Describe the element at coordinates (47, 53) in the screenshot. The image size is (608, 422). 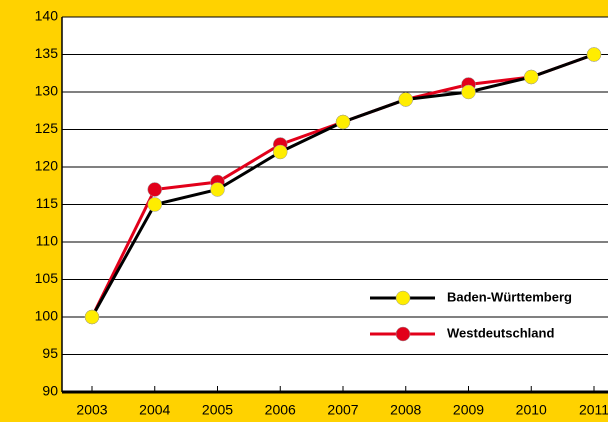
I see `y-tick-label: 135` at that location.